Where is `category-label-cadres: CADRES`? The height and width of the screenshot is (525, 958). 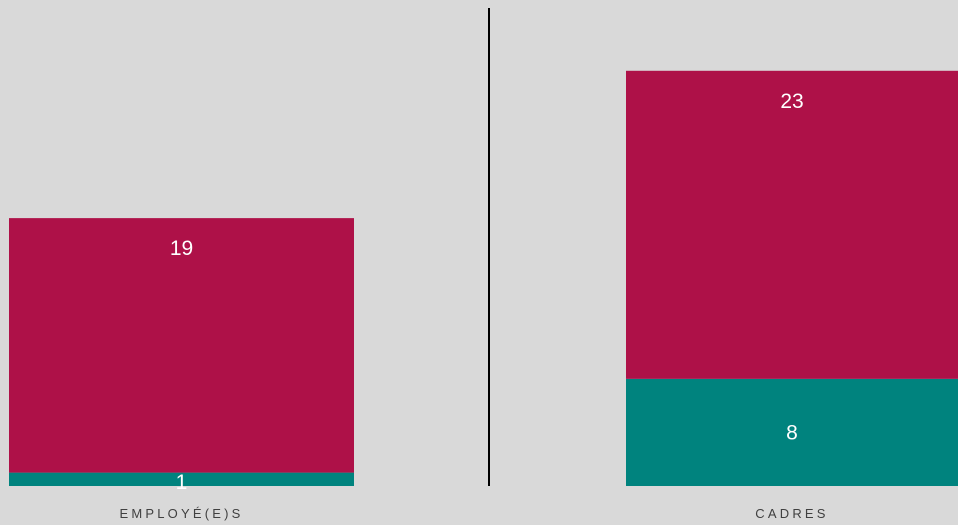
category-label-cadres: CADRES is located at coordinates (791, 513).